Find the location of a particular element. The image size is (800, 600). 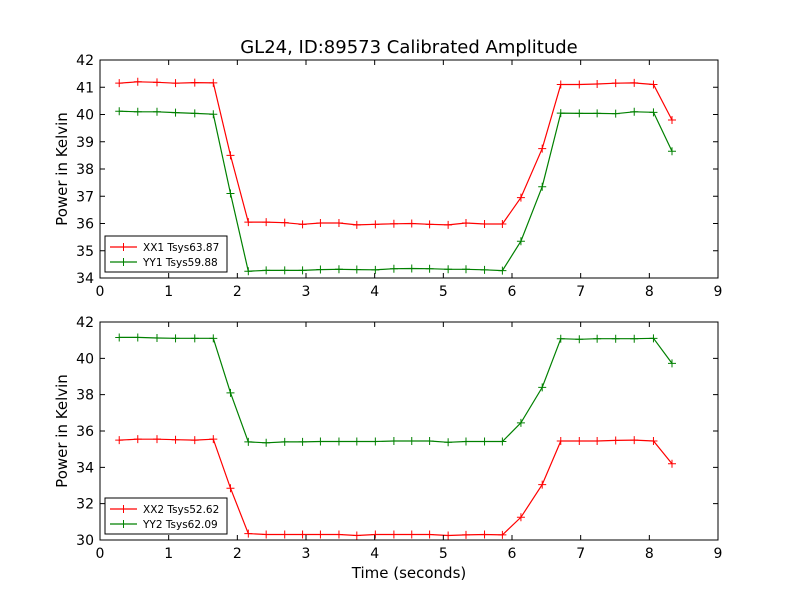

legend-label-1: YY2 Tsys62.09 is located at coordinates (180, 525).